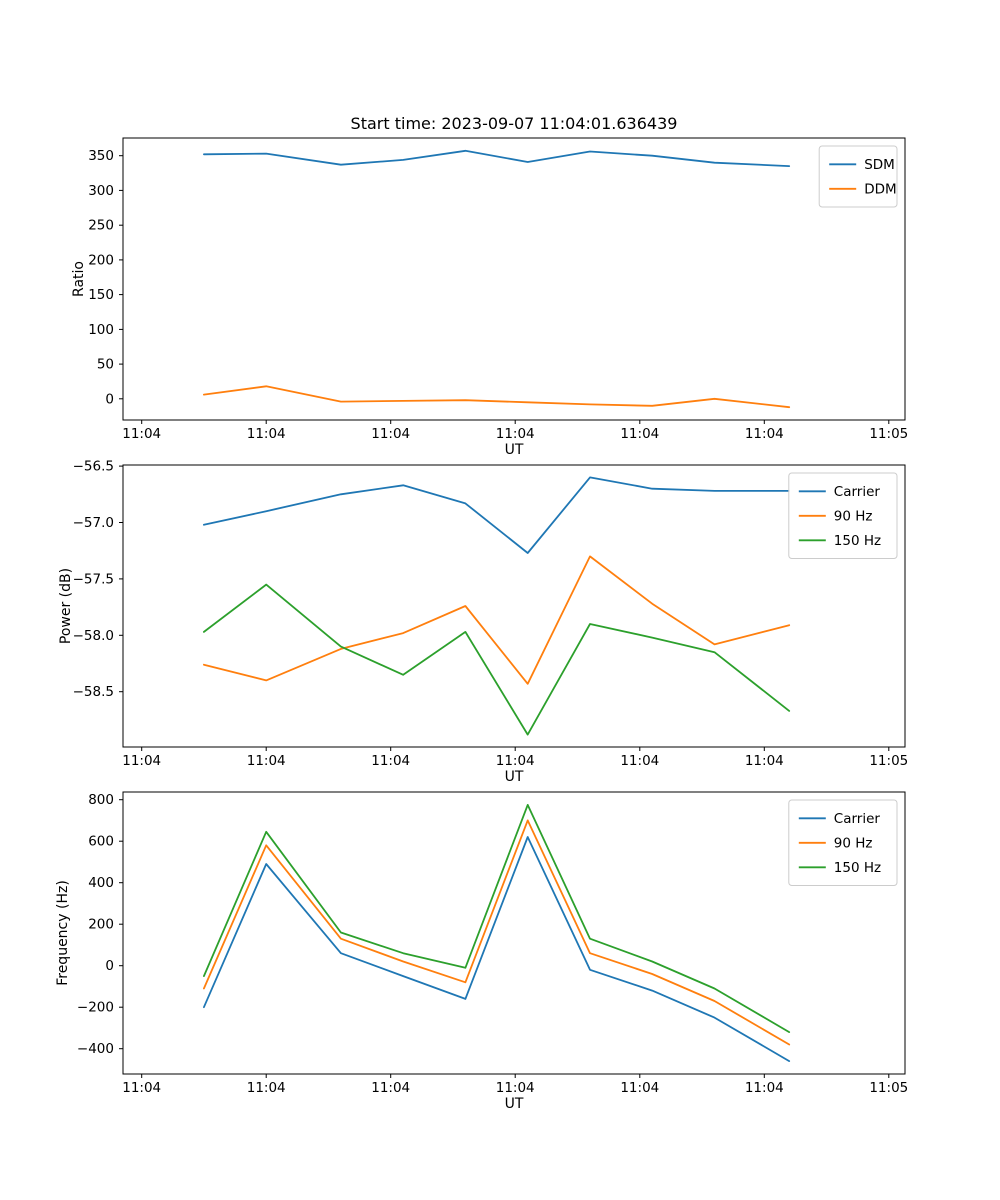 The image size is (1000, 1200). Describe the element at coordinates (101, 883) in the screenshot. I see `y-tick-label: 400` at that location.